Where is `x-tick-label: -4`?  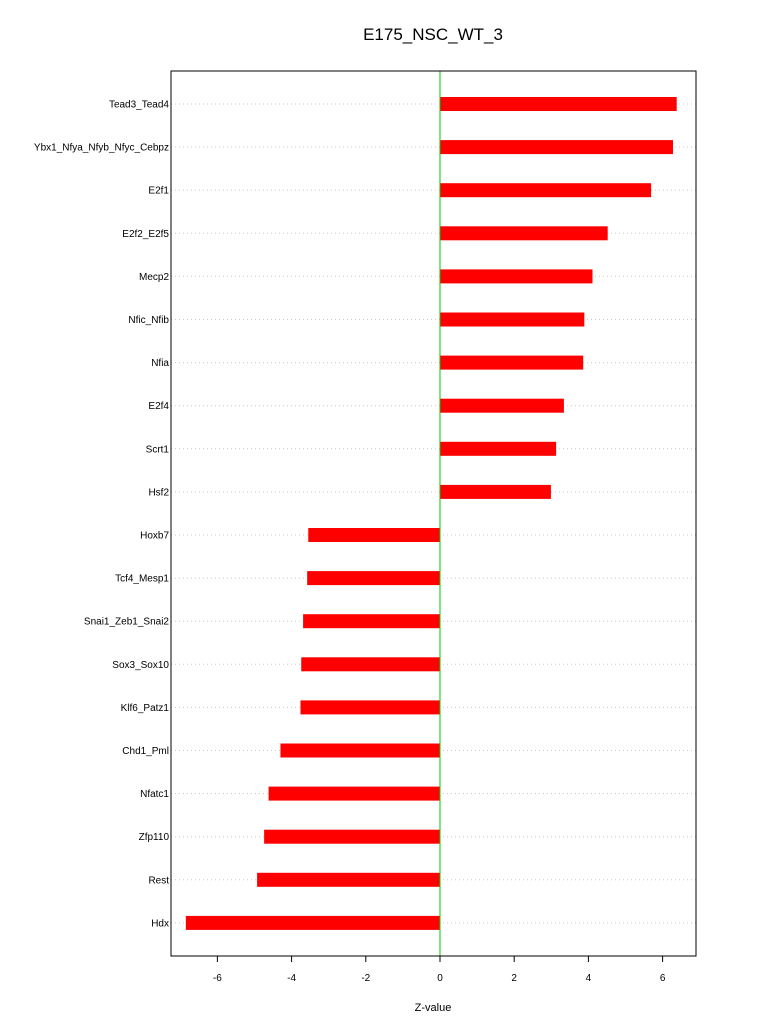
x-tick-label: -4 is located at coordinates (291, 978).